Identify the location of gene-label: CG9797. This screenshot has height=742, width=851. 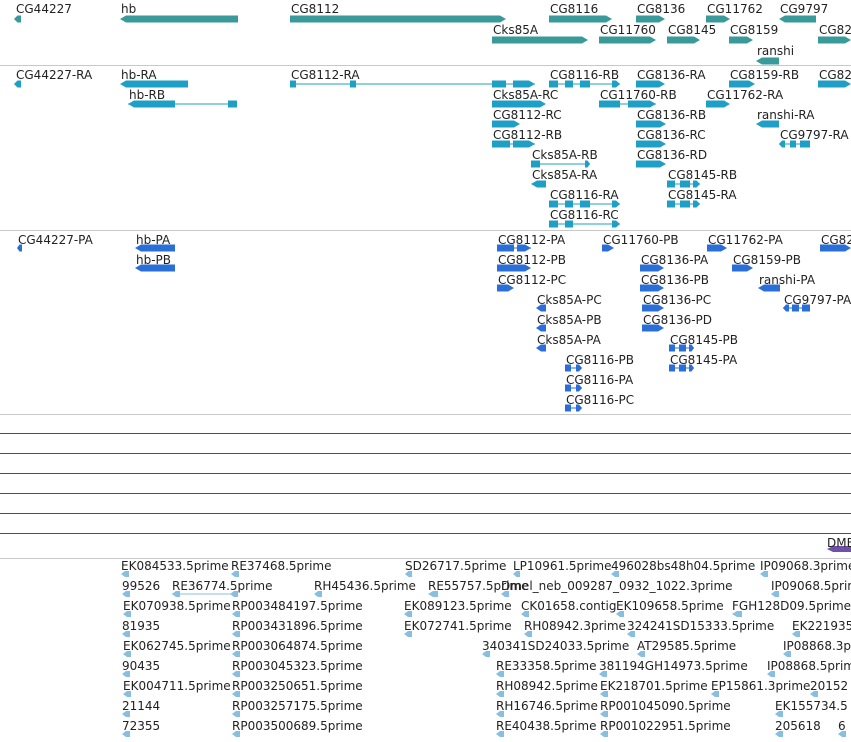
(804, 9).